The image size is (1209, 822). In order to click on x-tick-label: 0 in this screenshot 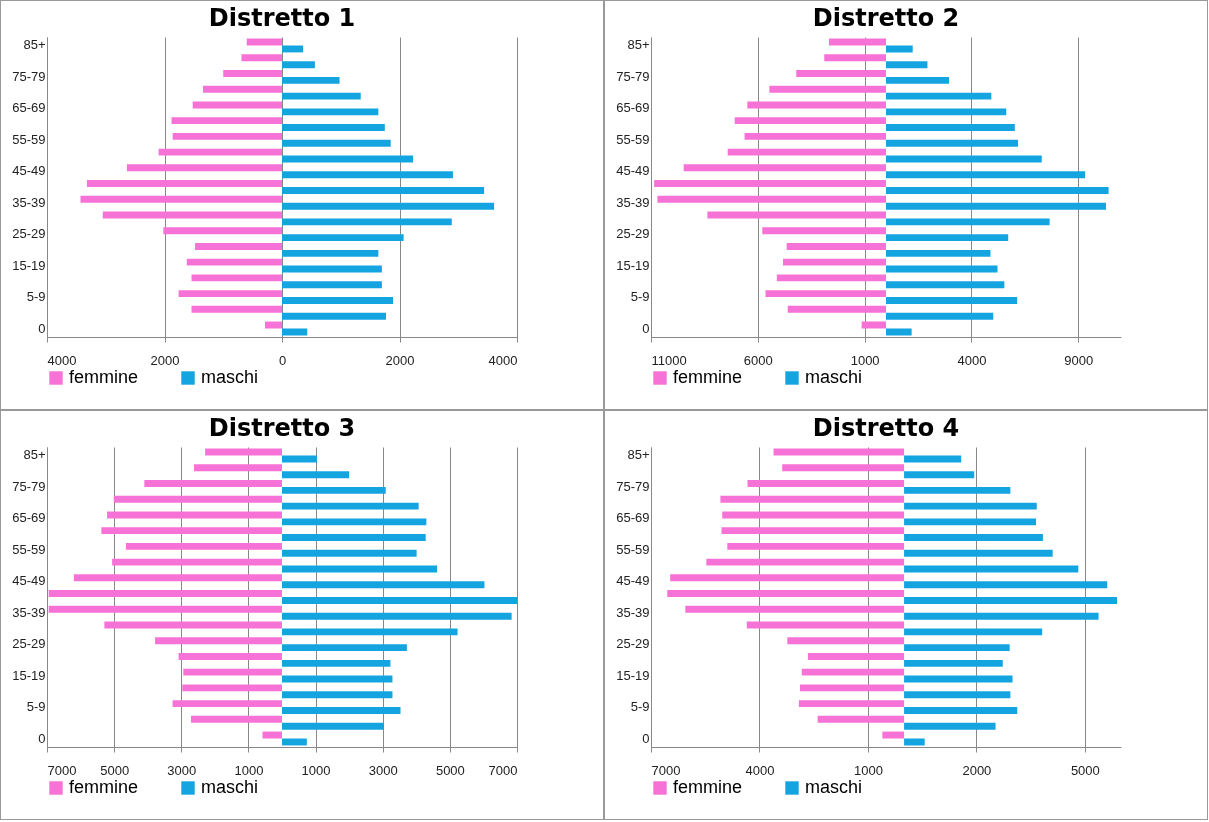, I will do `click(282, 360)`.